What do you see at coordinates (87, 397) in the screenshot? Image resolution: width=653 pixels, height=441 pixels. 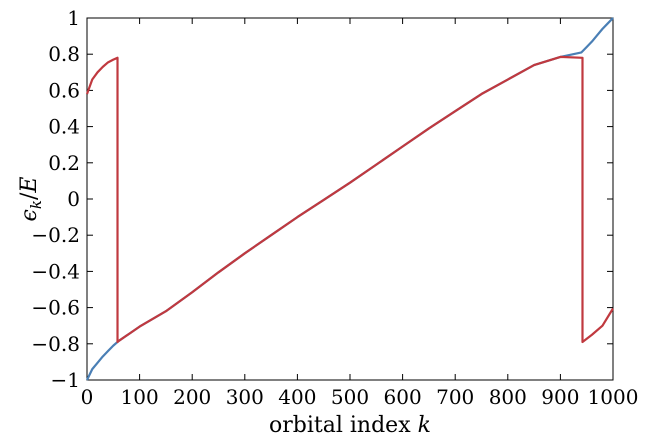 I see `x-tick-label: 0` at bounding box center [87, 397].